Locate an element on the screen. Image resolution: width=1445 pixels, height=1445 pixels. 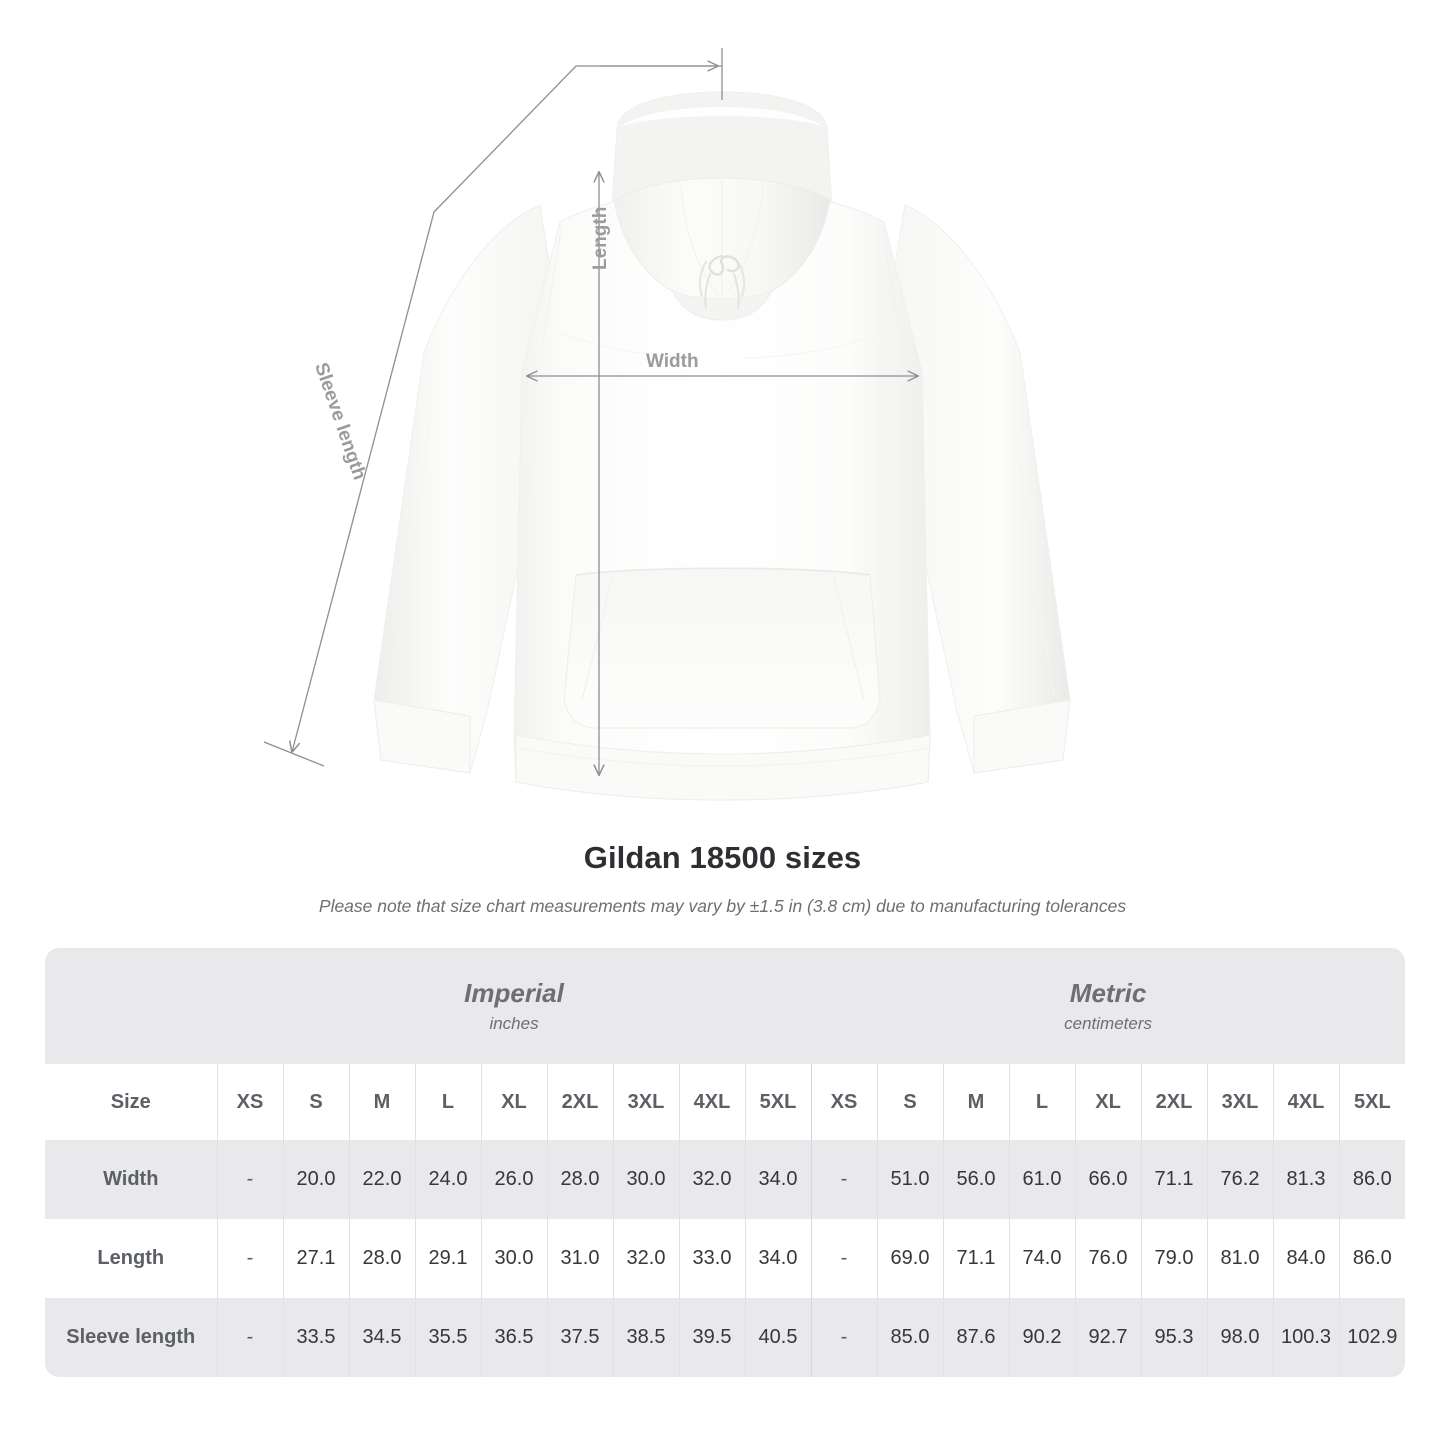
cell-sleeve-imp-4xl: 39.5 is located at coordinates (711, 1337).